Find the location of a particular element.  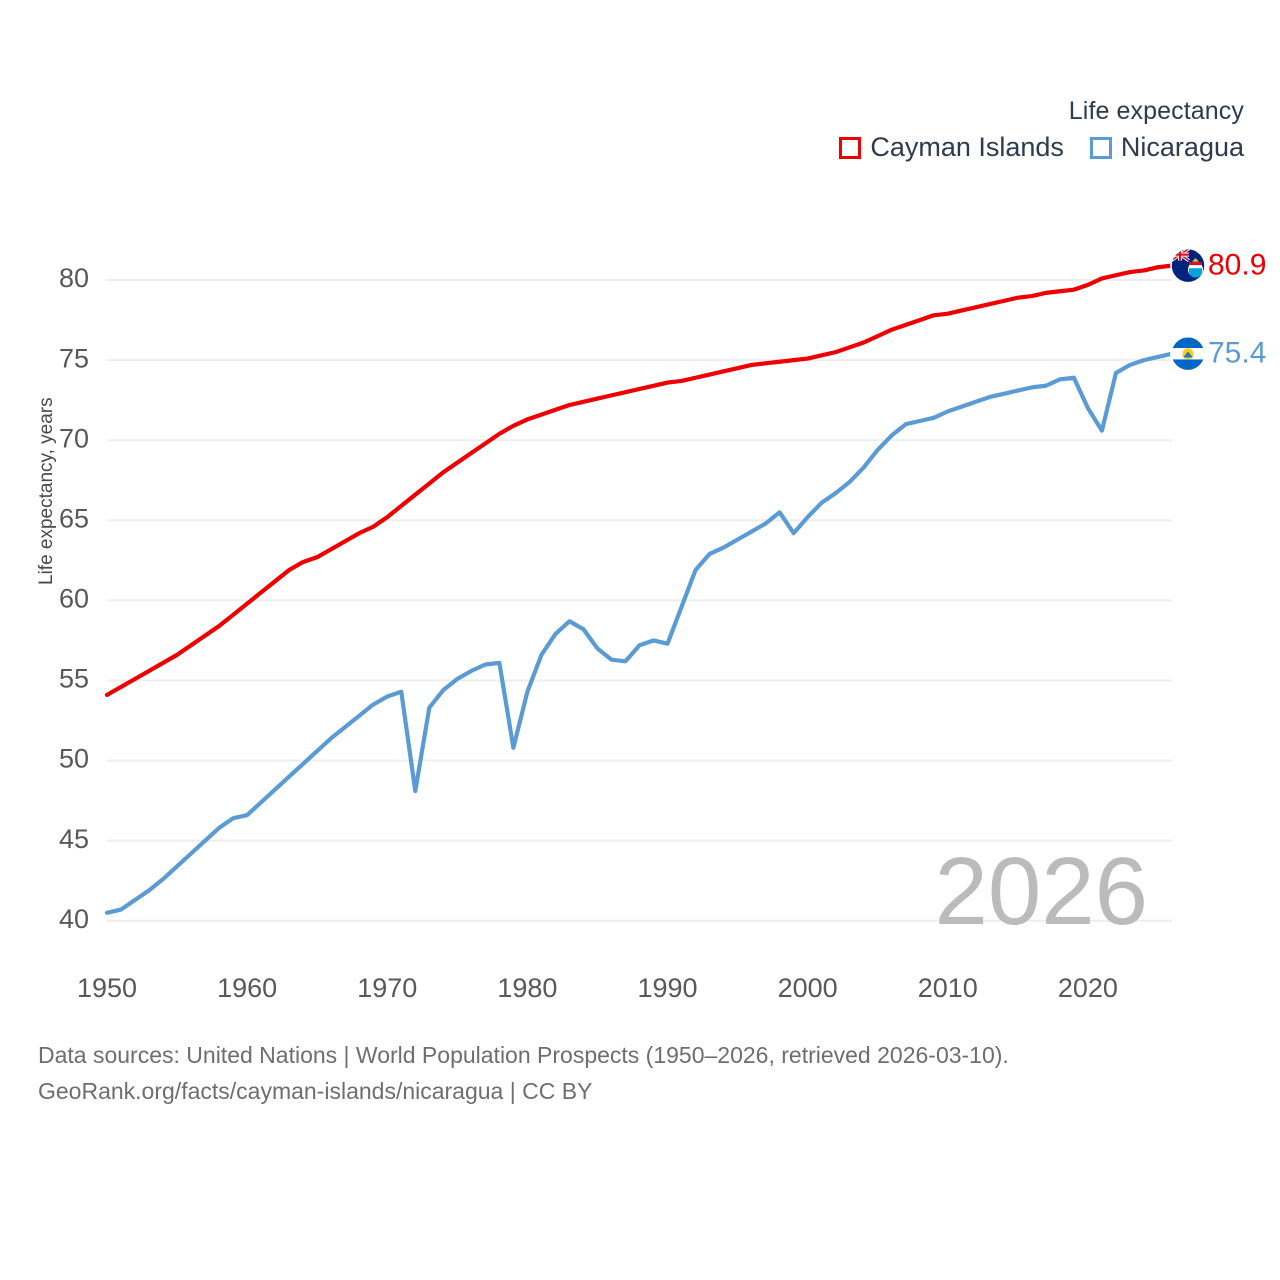

y-tick-65: 65 is located at coordinates (74, 518).